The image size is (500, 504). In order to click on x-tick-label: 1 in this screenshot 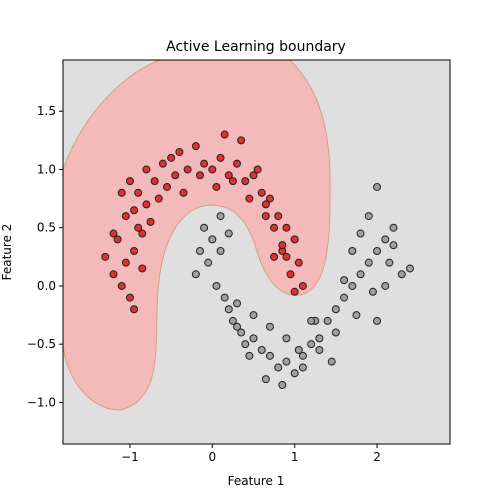, I will do `click(295, 457)`.